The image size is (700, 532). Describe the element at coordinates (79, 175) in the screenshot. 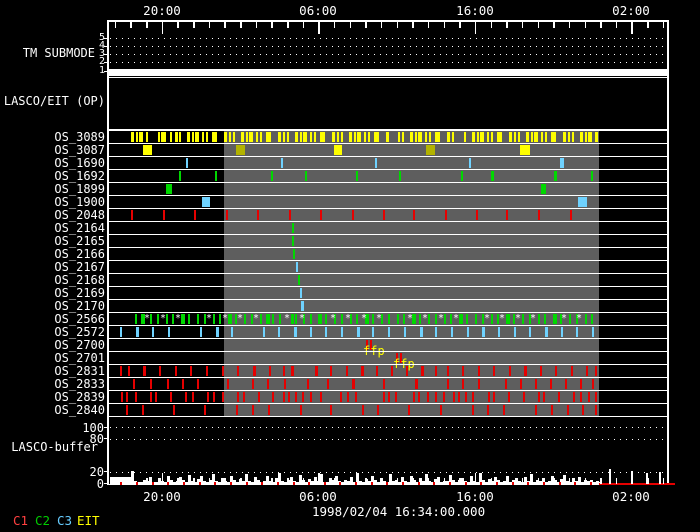

I see `row-label-OS_1692: OS_1692` at that location.